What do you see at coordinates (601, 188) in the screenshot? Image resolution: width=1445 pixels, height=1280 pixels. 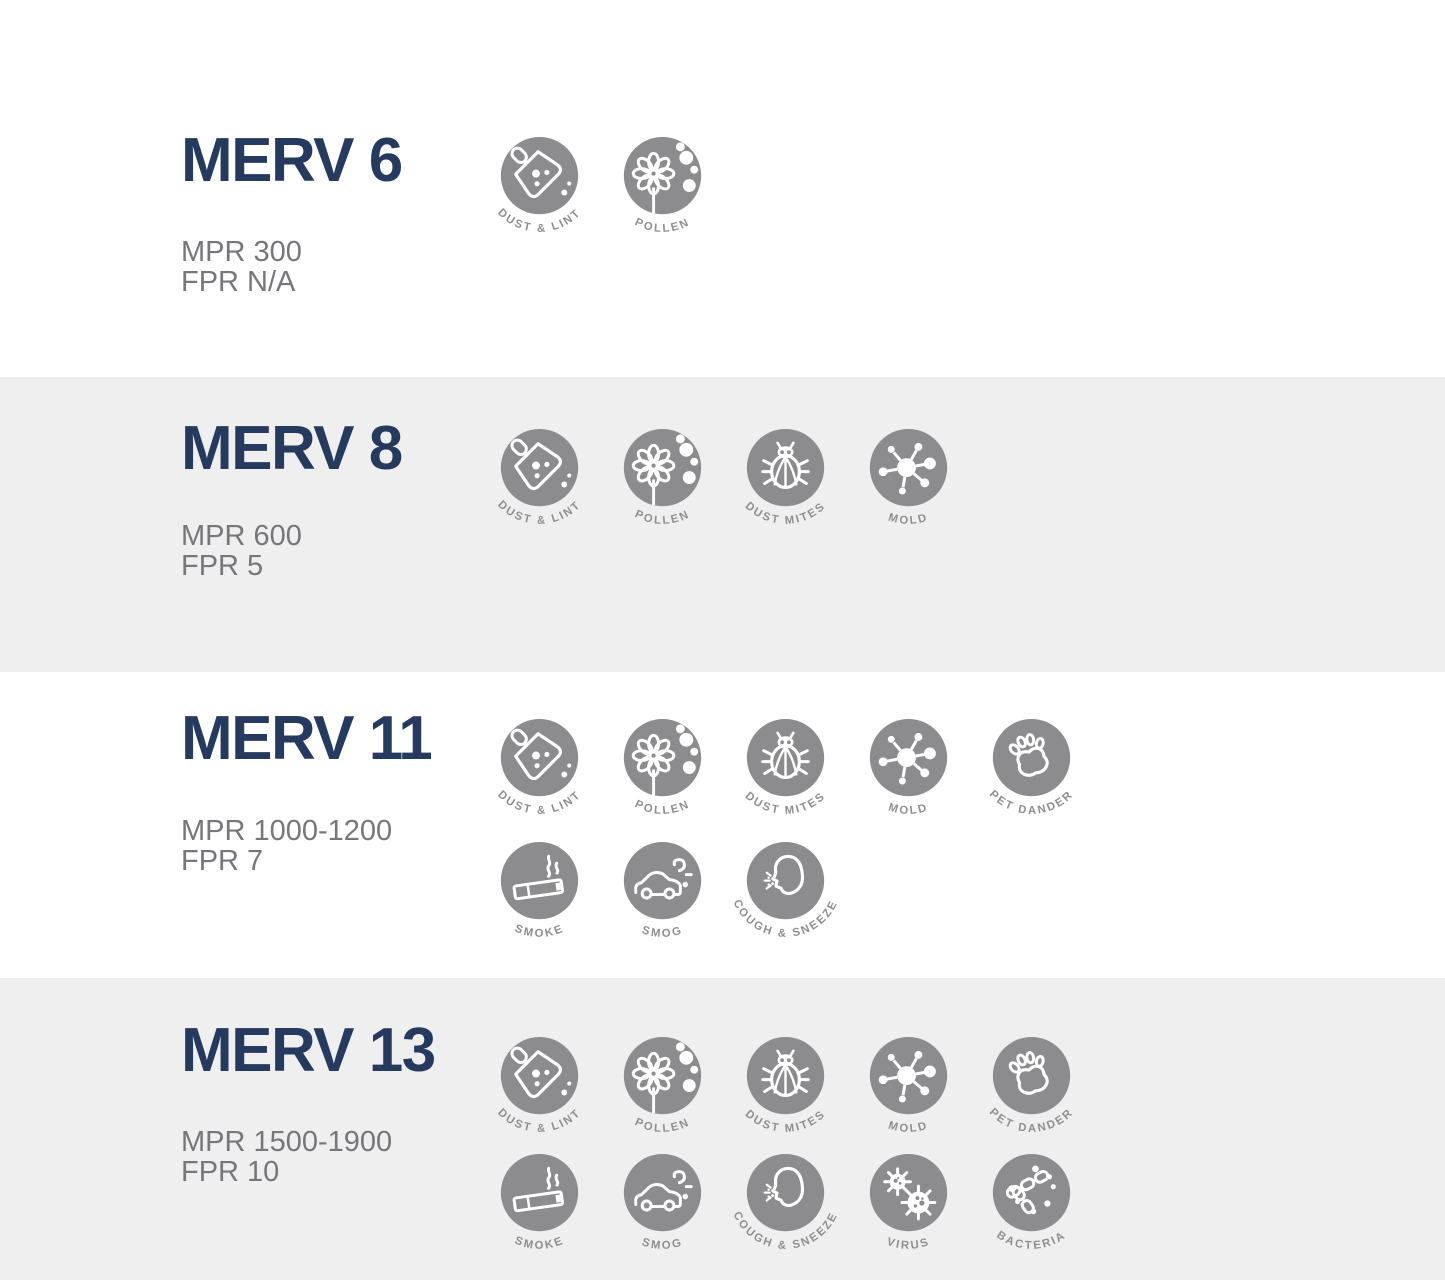 I see `contaminant-icon-row: DUST & LINT POLLEN` at bounding box center [601, 188].